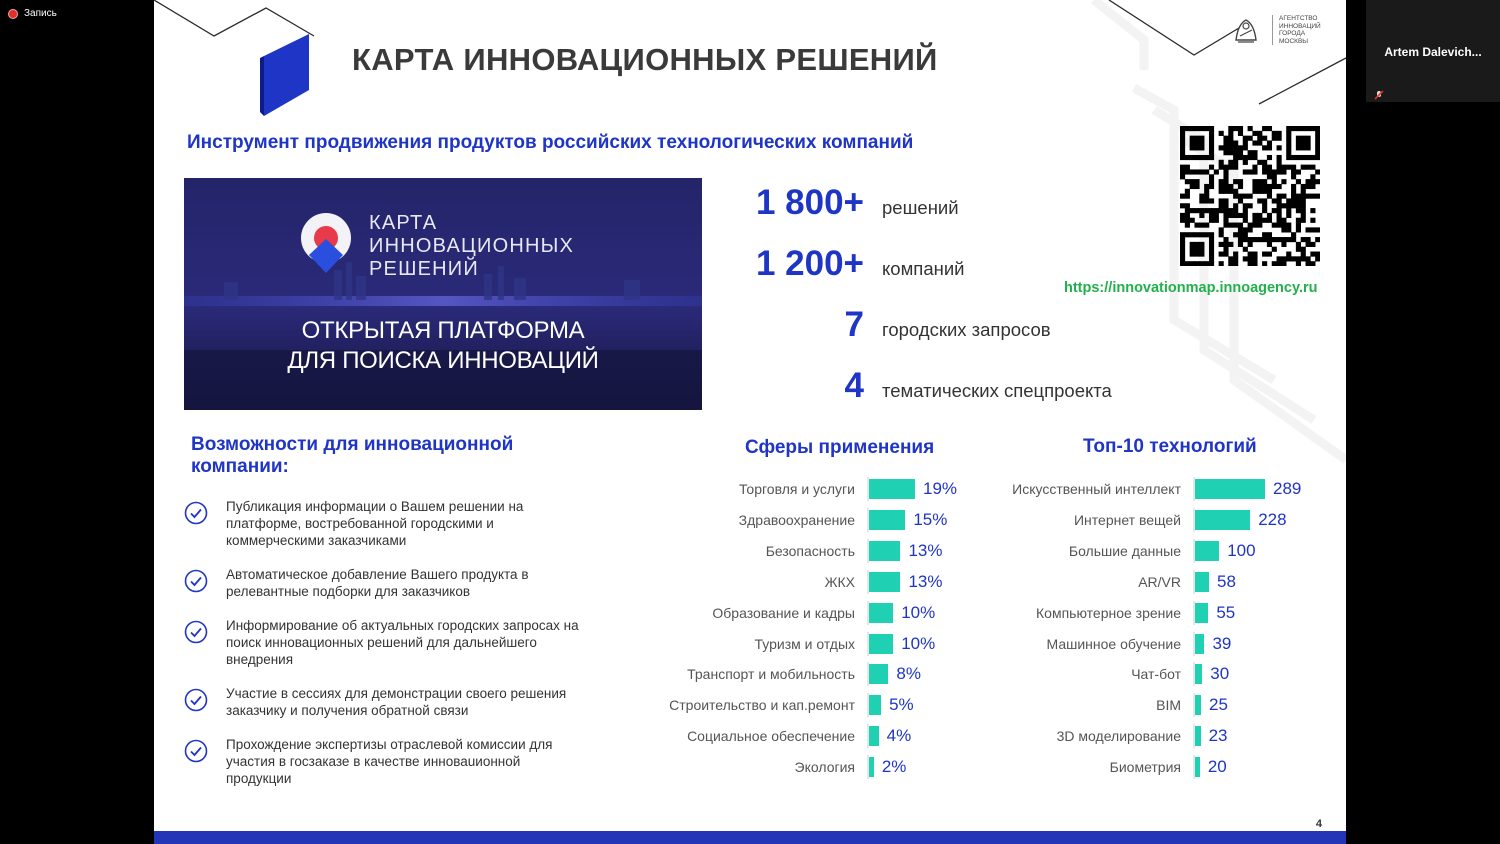 This screenshot has height=844, width=1500. I want to click on qr-code-icon, so click(1250, 196).